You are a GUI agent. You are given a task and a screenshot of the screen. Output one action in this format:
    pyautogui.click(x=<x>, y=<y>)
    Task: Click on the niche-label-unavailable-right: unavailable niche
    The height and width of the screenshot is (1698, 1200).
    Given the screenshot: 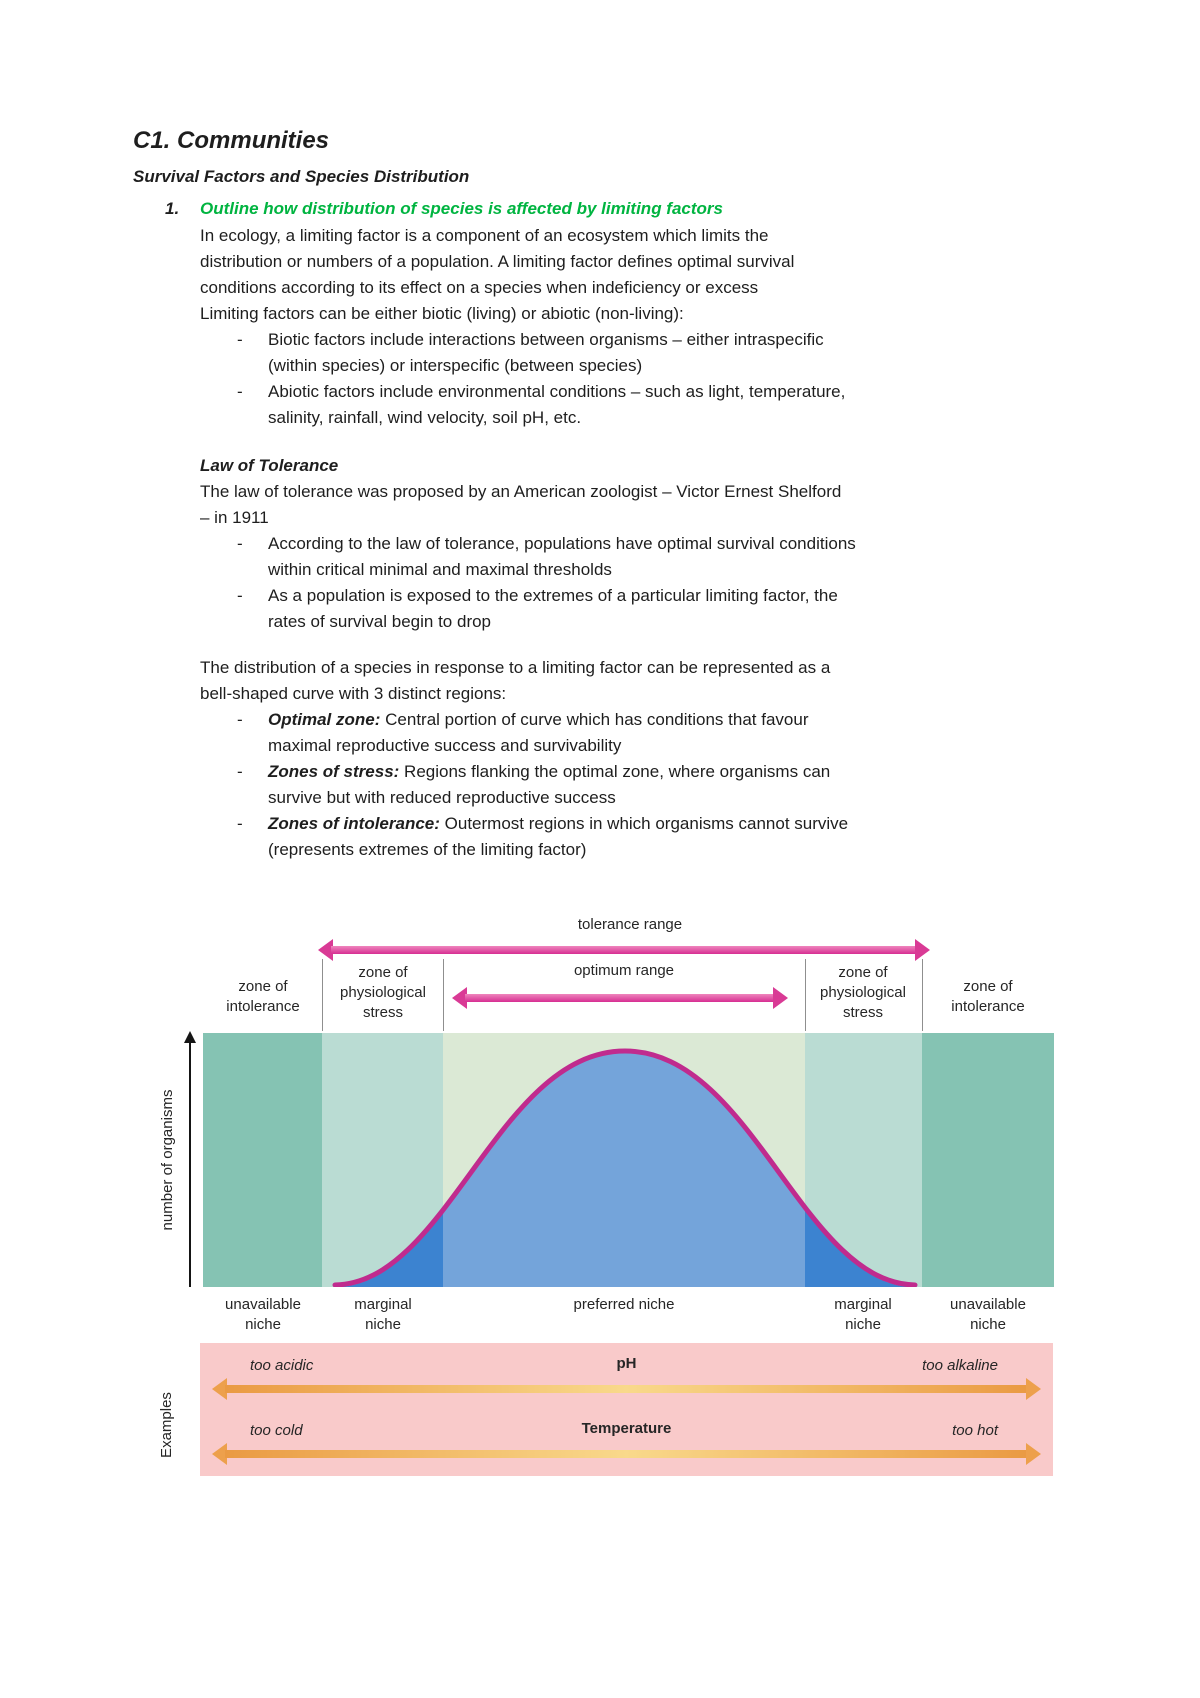 What is the action you would take?
    pyautogui.click(x=988, y=1314)
    